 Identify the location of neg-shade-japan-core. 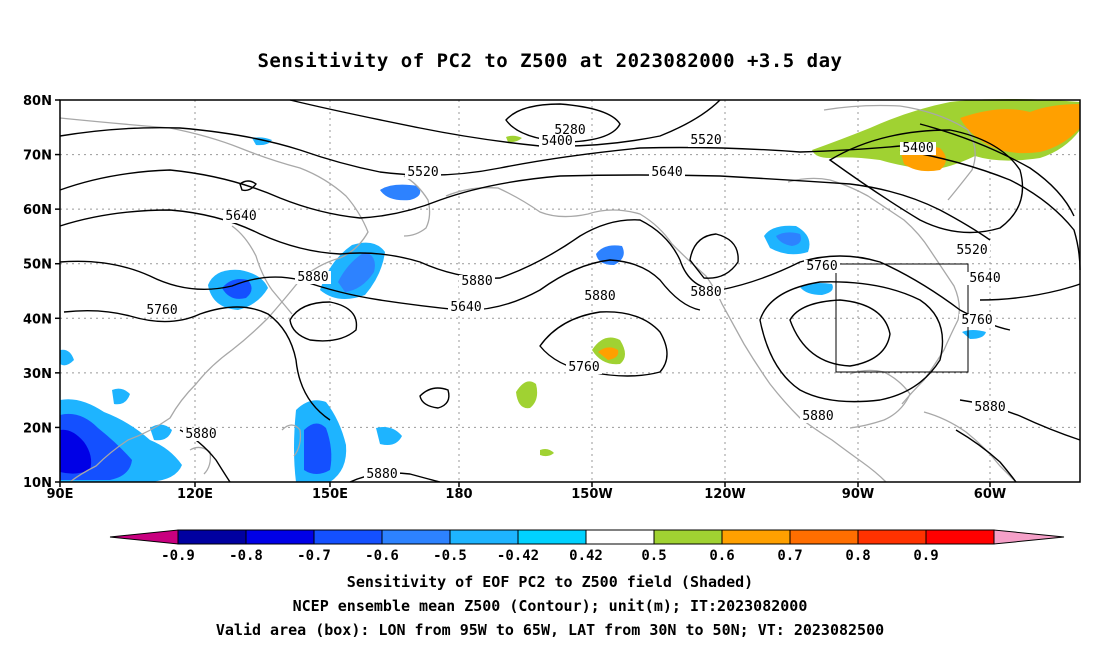
(237, 289).